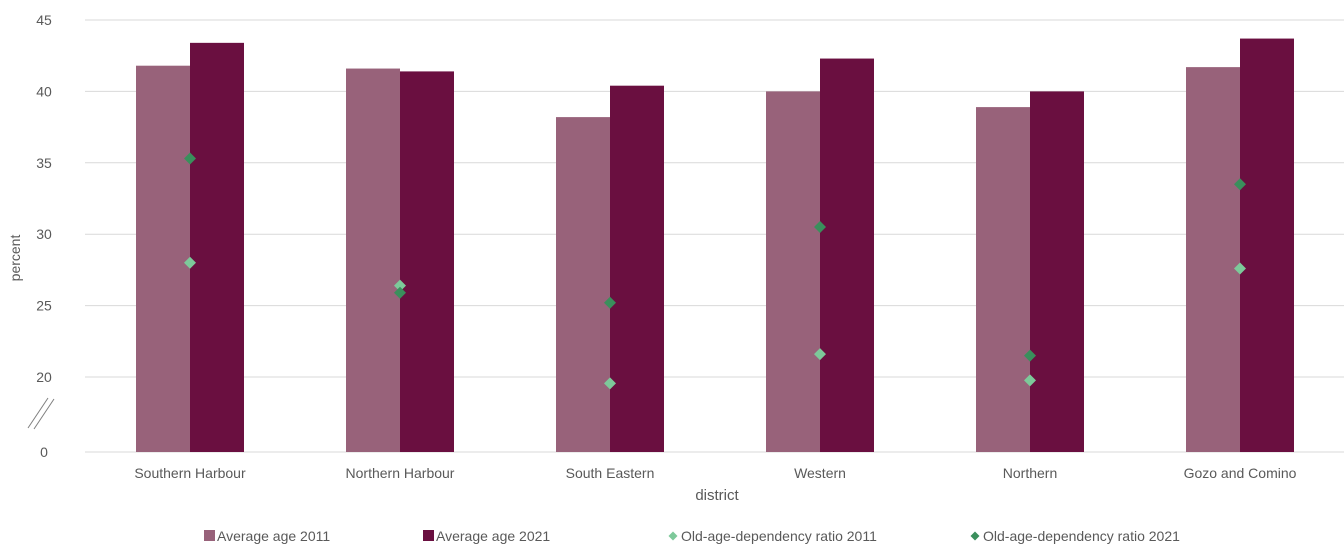 Image resolution: width=1344 pixels, height=554 pixels. What do you see at coordinates (400, 473) in the screenshot?
I see `x-tick-label: Northern Harbour` at bounding box center [400, 473].